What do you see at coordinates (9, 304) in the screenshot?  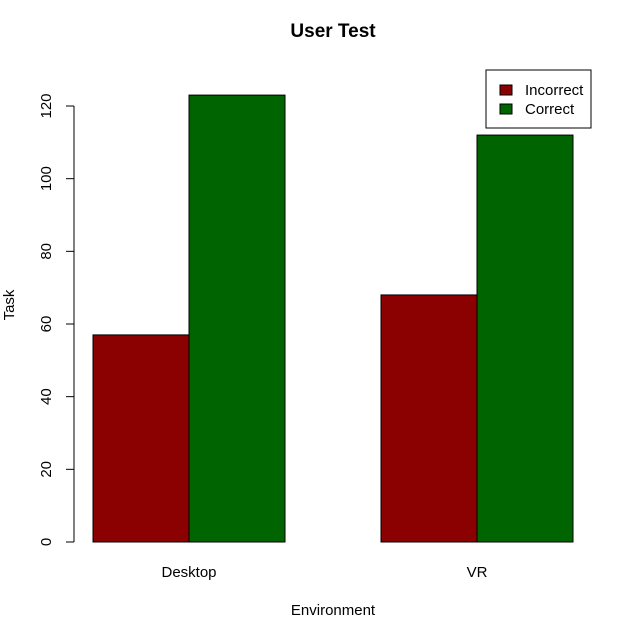 I see `y-axis-label: Task` at bounding box center [9, 304].